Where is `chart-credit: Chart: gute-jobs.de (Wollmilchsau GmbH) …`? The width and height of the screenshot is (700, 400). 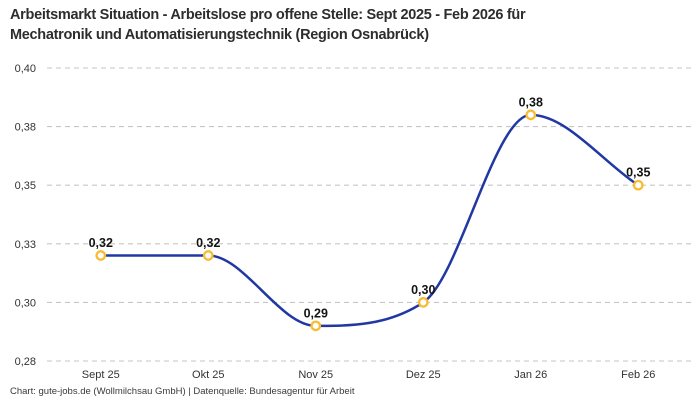
chart-credit: Chart: gute-jobs.de (Wollmilchsau GmbH) … is located at coordinates (182, 391).